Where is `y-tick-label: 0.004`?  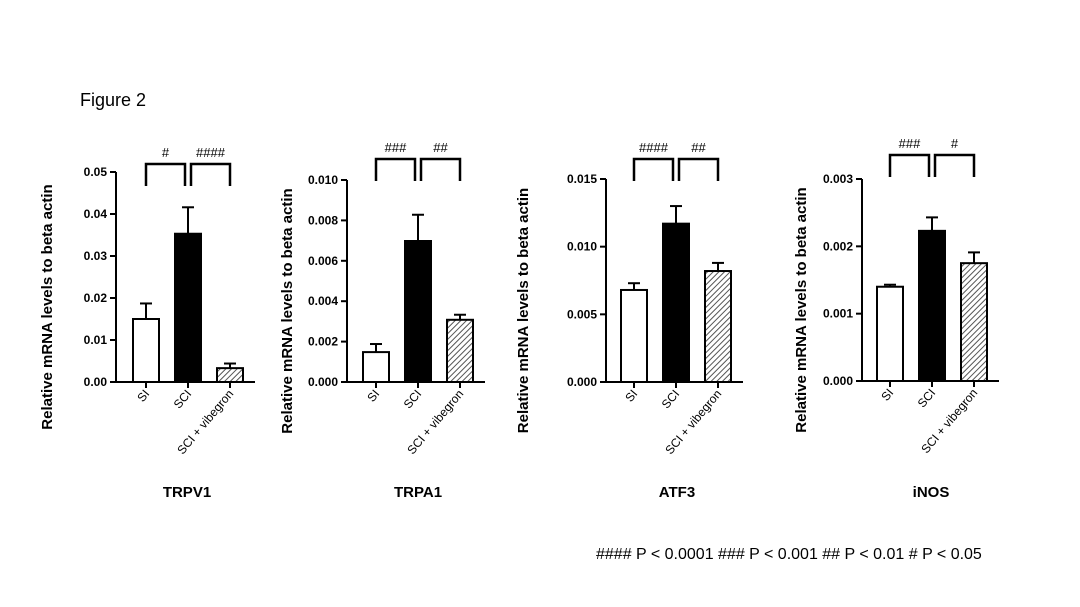
y-tick-label: 0.004 is located at coordinates (323, 301).